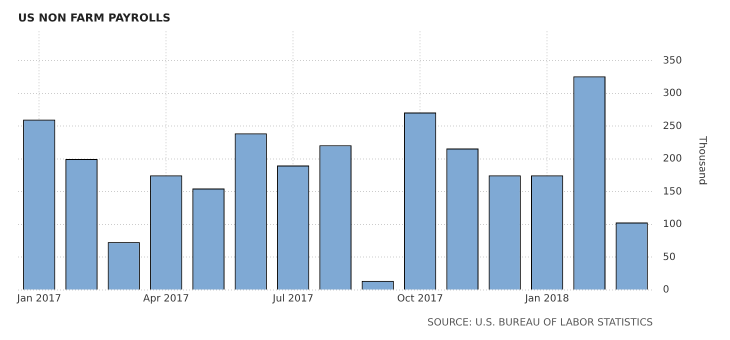  Describe the element at coordinates (166, 299) in the screenshot. I see `x-tick-label: Apr 2017` at that location.